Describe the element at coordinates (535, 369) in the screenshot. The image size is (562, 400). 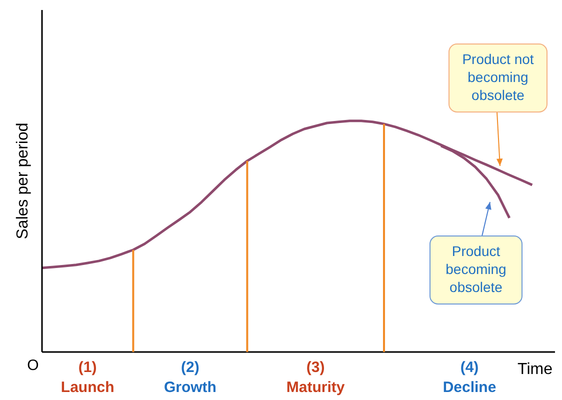
I see `x-axis-title: Time` at that location.